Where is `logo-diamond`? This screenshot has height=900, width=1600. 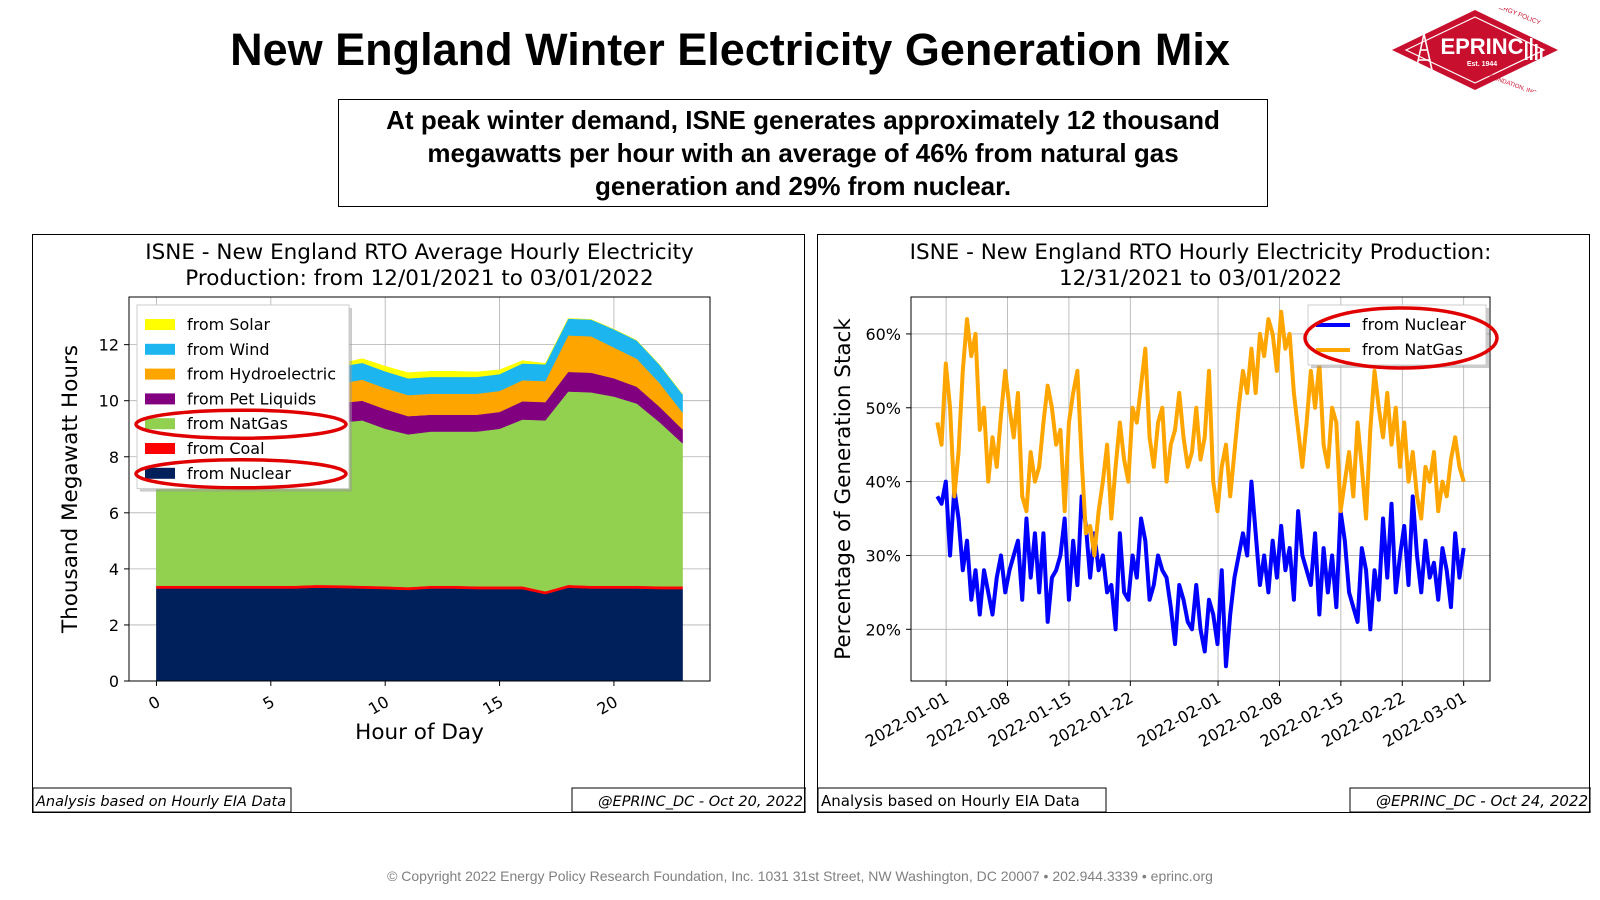
logo-diamond is located at coordinates (1475, 50).